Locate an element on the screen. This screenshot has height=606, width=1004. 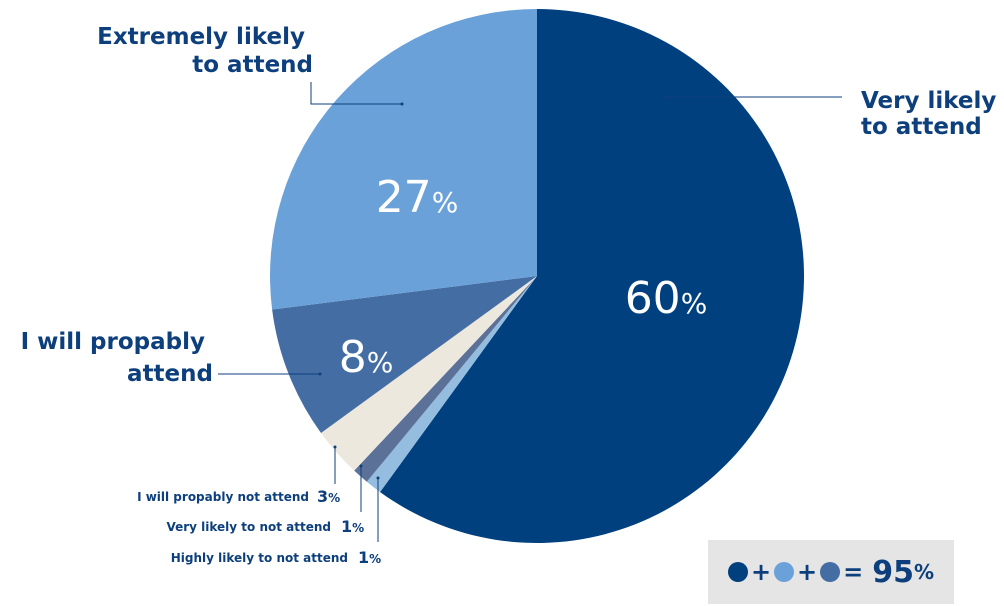
label-extremely-likely: Extremely likely to attend is located at coordinates (205, 51).